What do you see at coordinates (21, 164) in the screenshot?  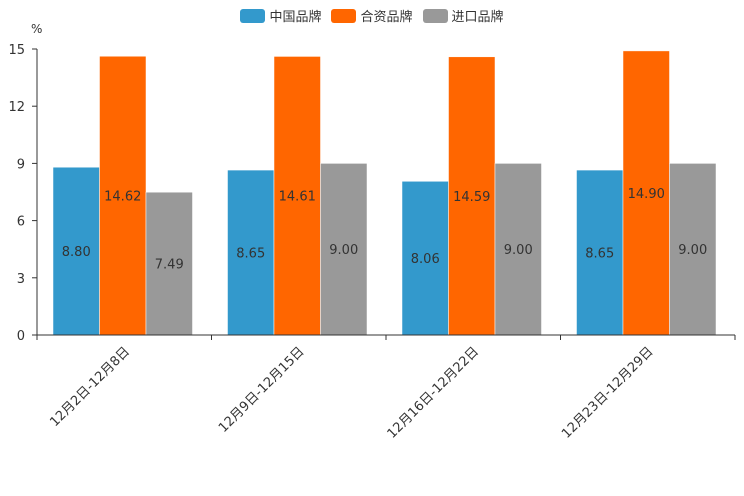 I see `y-axis-tick-label: 9` at bounding box center [21, 164].